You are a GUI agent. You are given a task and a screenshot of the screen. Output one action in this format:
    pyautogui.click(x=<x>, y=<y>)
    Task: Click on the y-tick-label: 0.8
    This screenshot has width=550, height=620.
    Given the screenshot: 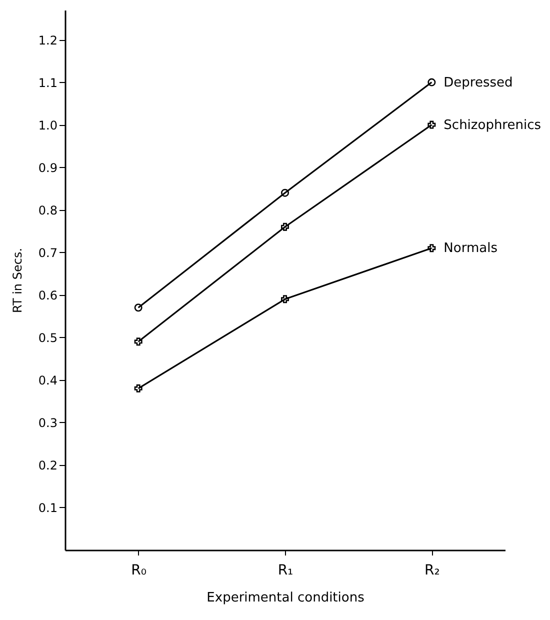 What is the action you would take?
    pyautogui.click(x=48, y=210)
    